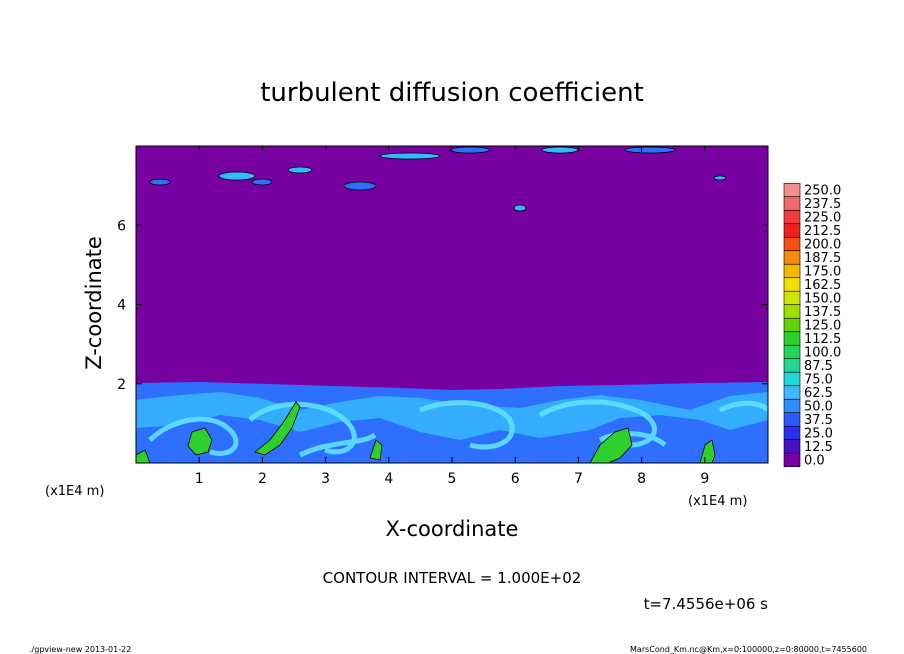  I want to click on colorbar-label: 0.0, so click(814, 461).